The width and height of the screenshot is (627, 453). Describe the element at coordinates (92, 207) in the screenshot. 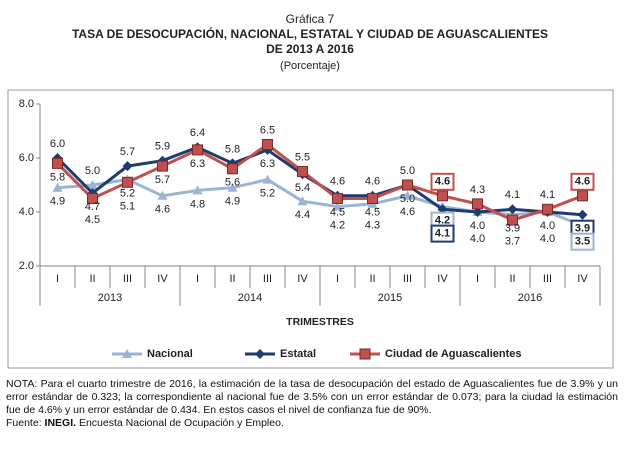

I see `data-label: 4.7` at that location.